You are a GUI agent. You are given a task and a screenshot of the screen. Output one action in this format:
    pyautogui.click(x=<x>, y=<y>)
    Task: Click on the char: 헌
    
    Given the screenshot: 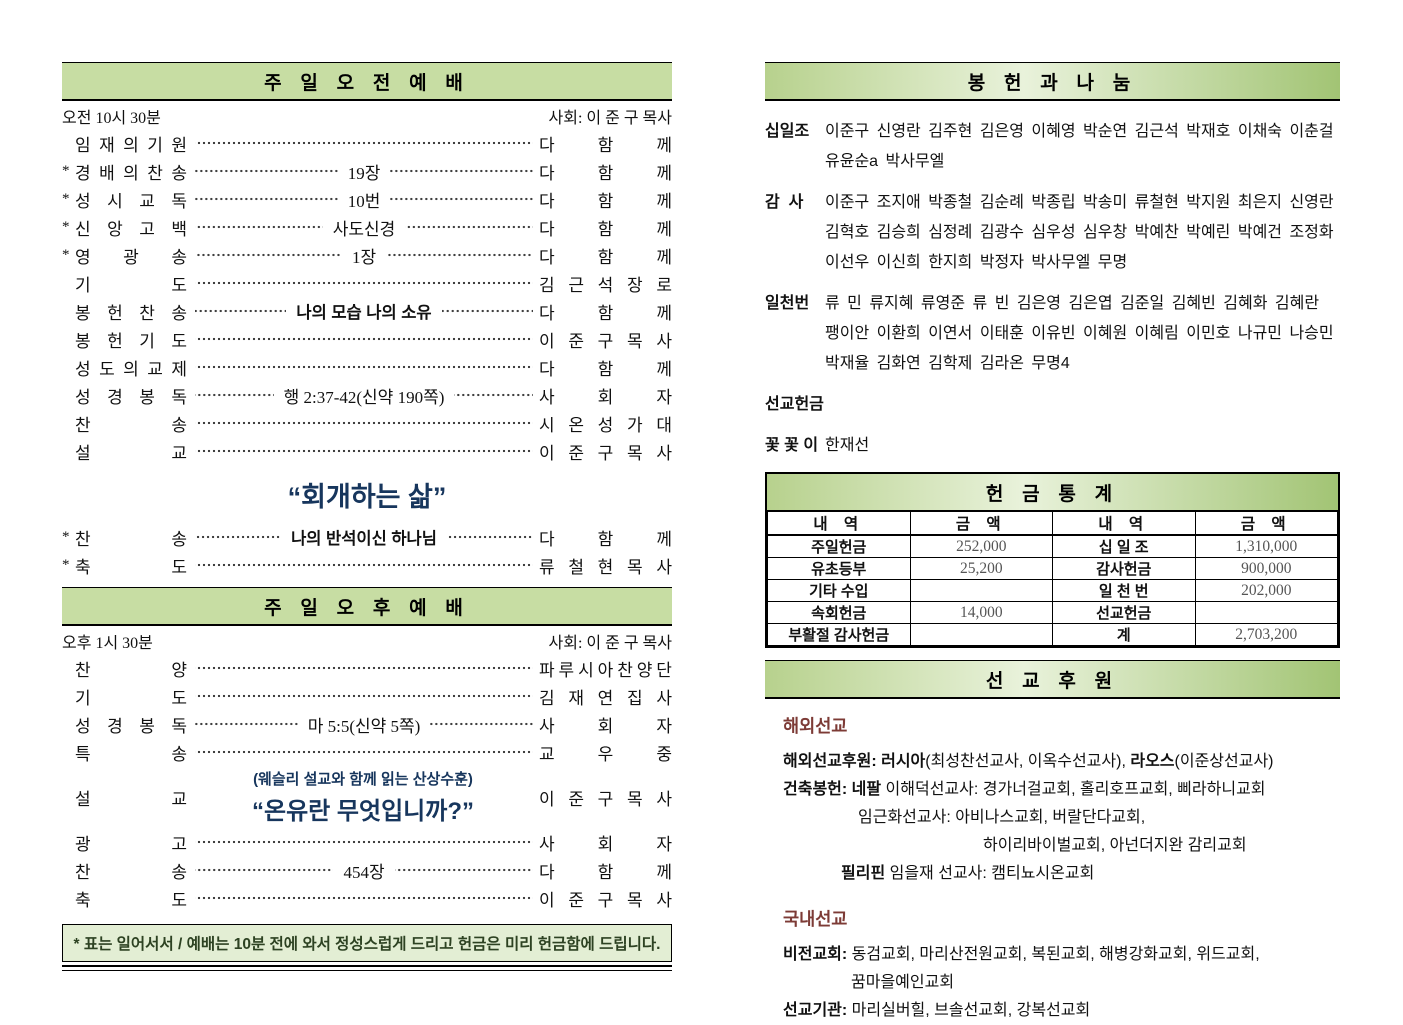 What is the action you would take?
    pyautogui.click(x=115, y=341)
    